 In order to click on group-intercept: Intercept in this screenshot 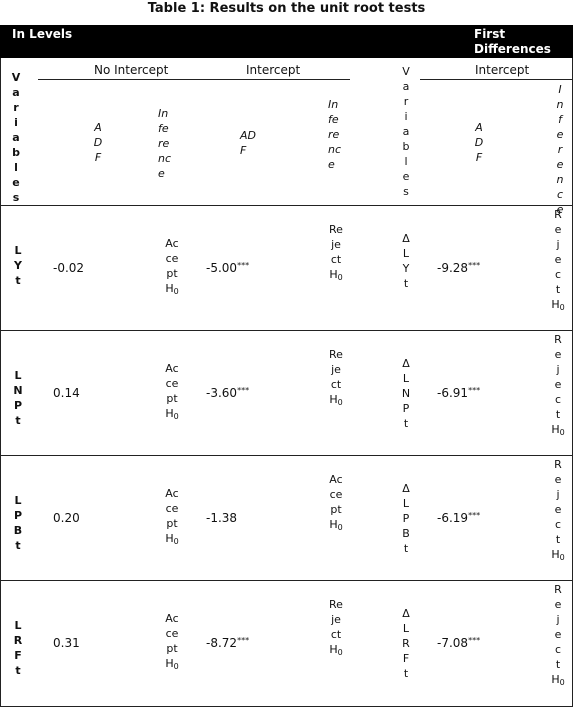, I will do `click(273, 70)`.